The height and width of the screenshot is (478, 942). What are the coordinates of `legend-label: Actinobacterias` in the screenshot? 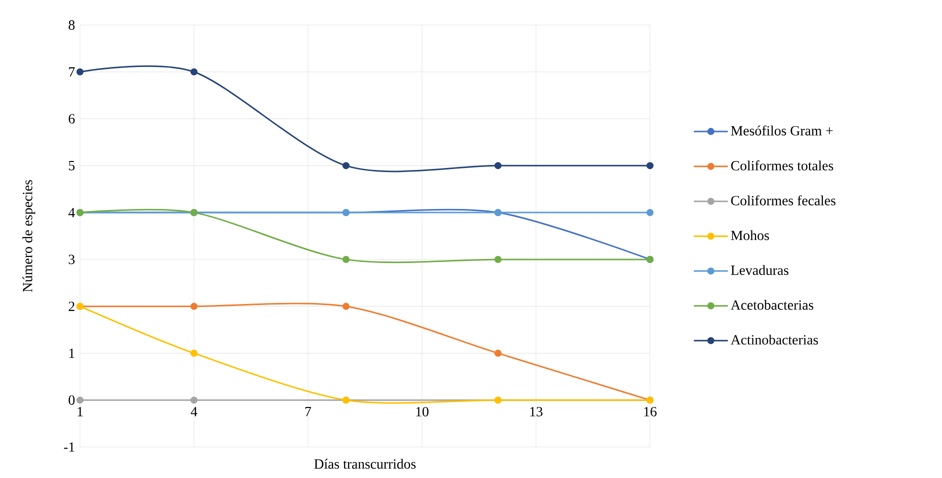 It's located at (774, 339).